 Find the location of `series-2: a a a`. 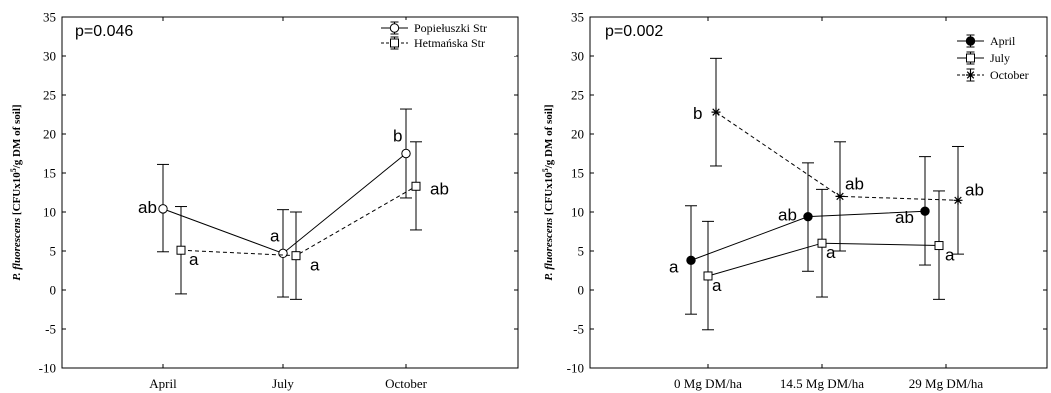

series-2: a a a is located at coordinates (828, 259).